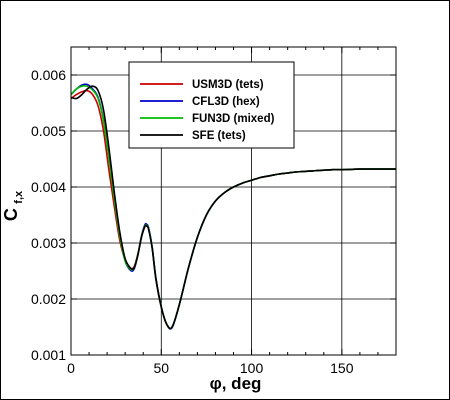 This screenshot has height=400, width=450. What do you see at coordinates (19, 197) in the screenshot?
I see `y-axis-title-subscript: f,x` at bounding box center [19, 197].